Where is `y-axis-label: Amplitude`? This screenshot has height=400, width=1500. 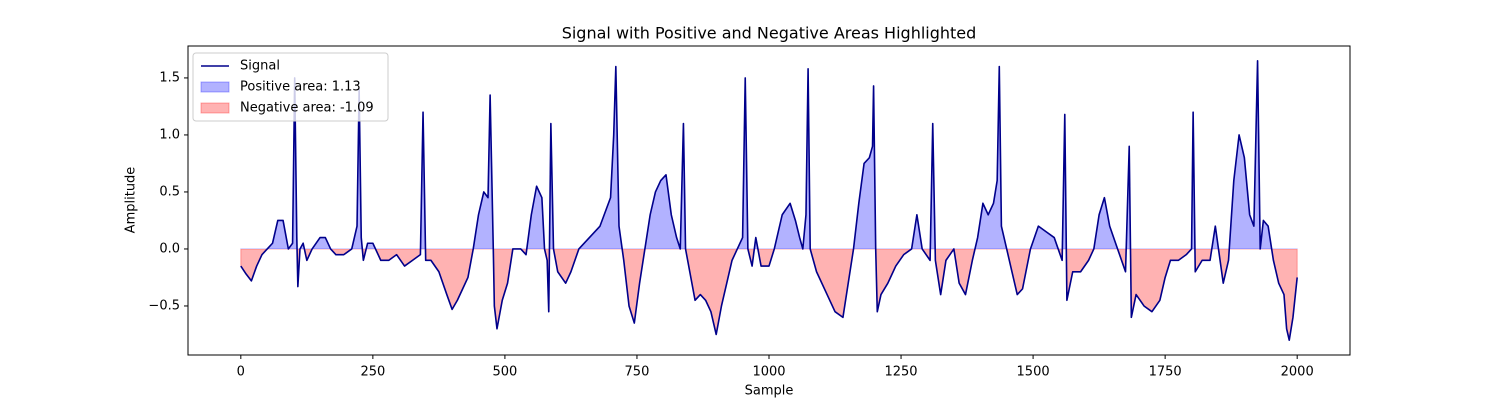 y-axis-label: Amplitude is located at coordinates (131, 200).